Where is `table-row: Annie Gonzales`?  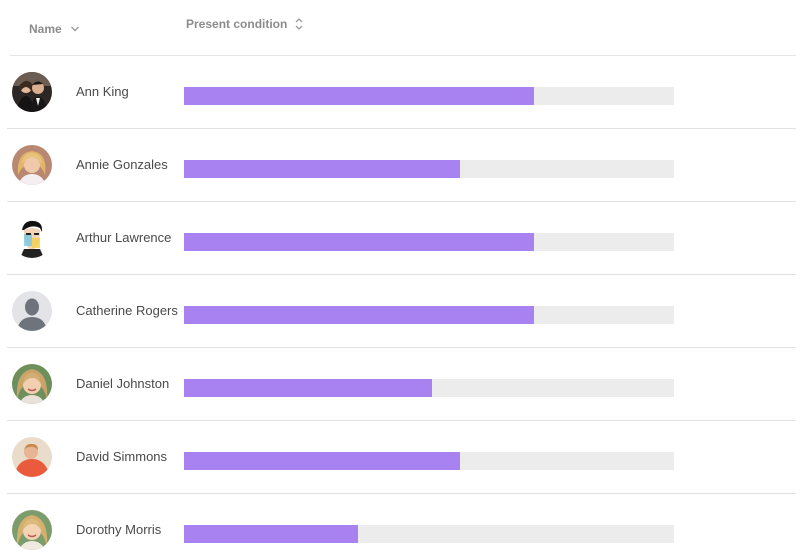
table-row: Annie Gonzales is located at coordinates (401, 165).